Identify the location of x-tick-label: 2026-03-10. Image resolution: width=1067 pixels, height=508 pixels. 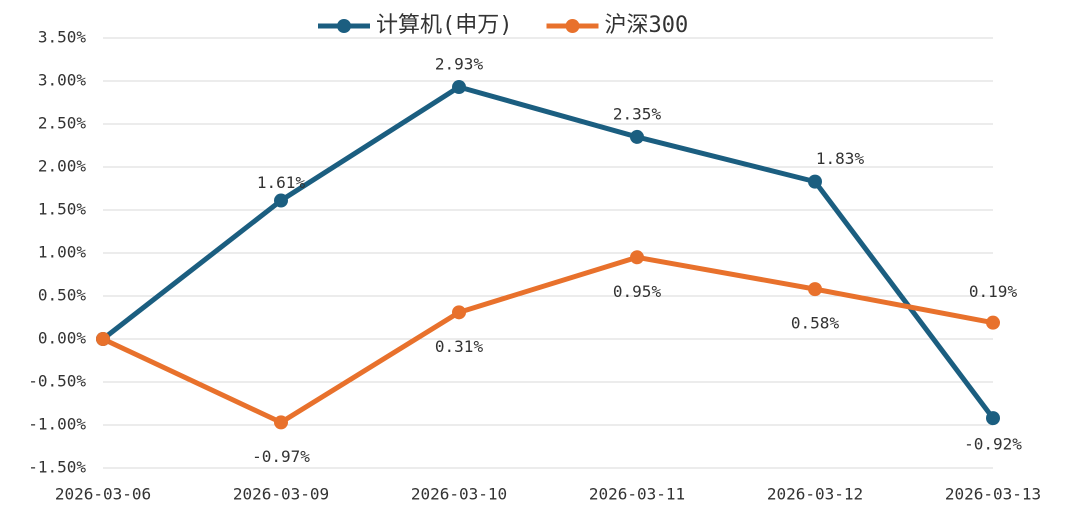
(459, 494).